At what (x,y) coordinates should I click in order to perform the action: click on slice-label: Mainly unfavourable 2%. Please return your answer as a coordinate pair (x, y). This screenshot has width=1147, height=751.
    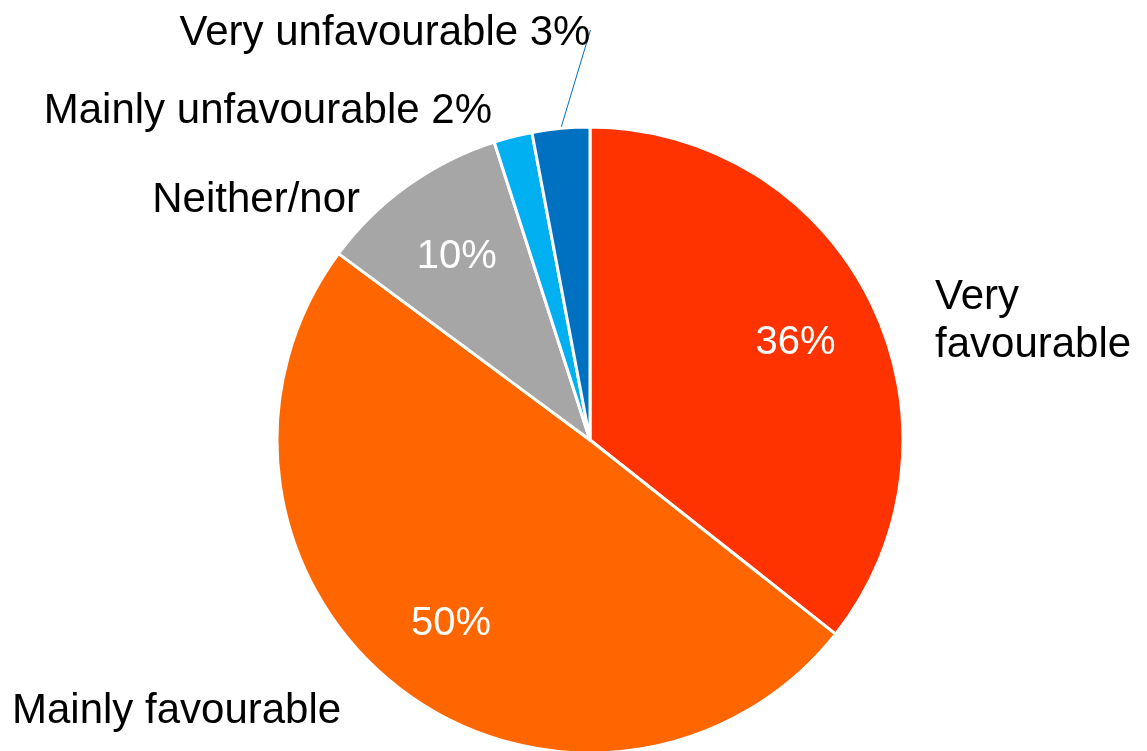
    Looking at the image, I should click on (267, 108).